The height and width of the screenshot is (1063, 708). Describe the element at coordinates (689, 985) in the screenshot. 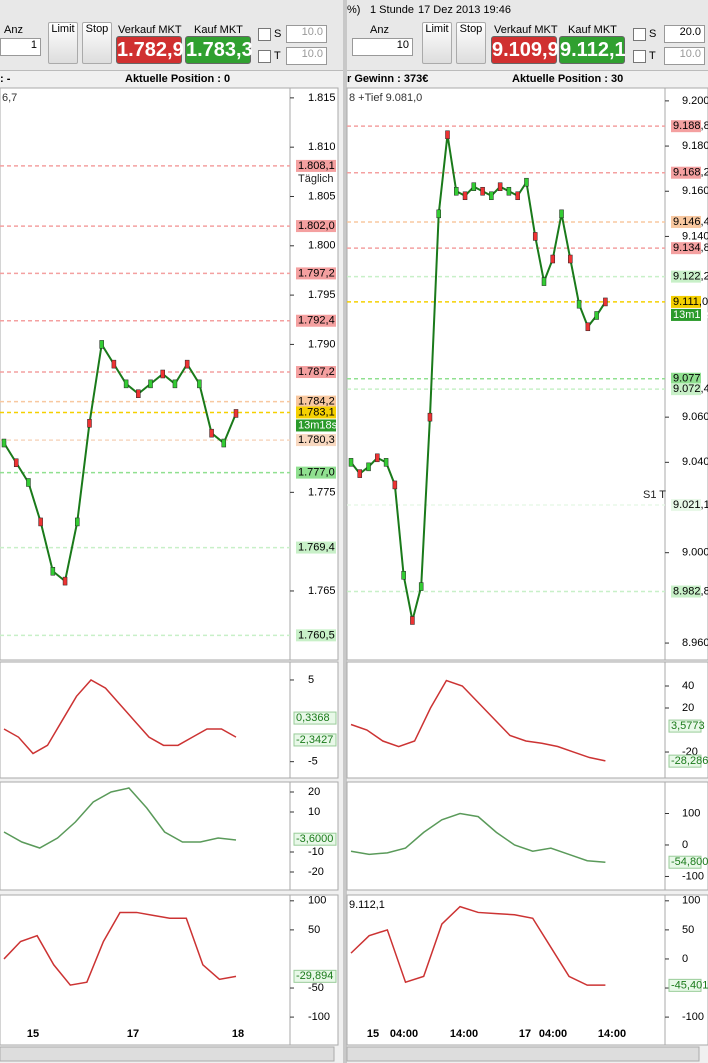

I see `value-label: -45,401` at that location.